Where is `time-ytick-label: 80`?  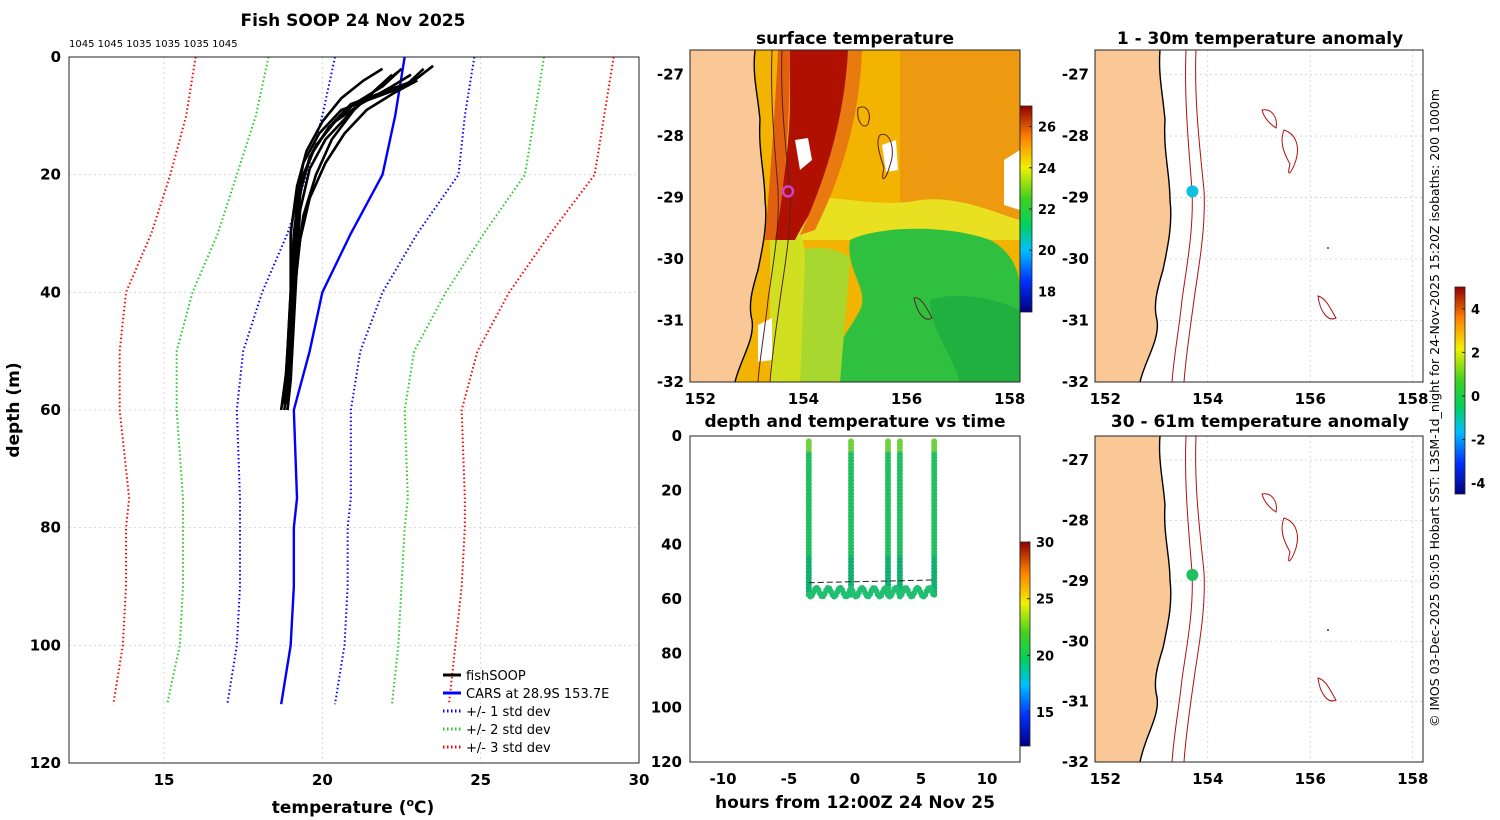
time-ytick-label: 80 is located at coordinates (671, 653).